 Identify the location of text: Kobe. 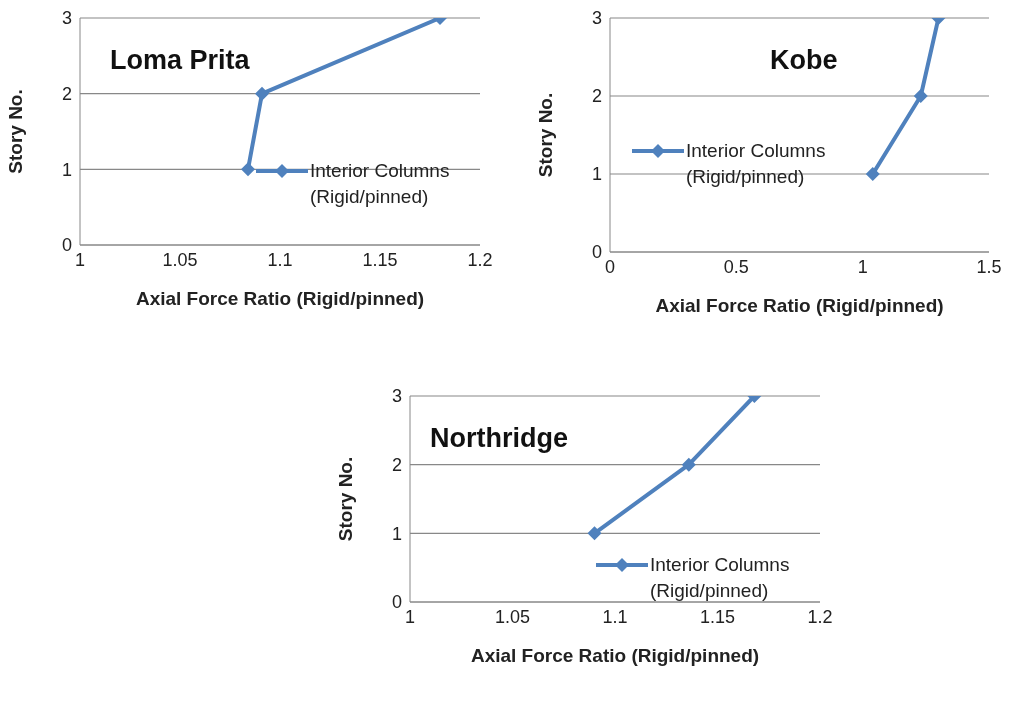
(804, 60).